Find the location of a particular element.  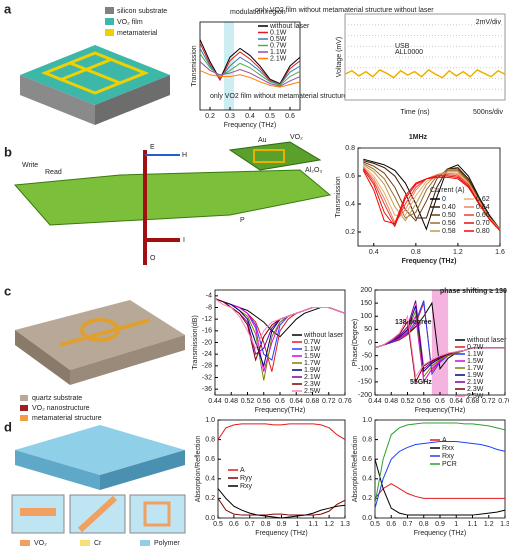

x-tick-label: 0.72 is located at coordinates (329, 401).